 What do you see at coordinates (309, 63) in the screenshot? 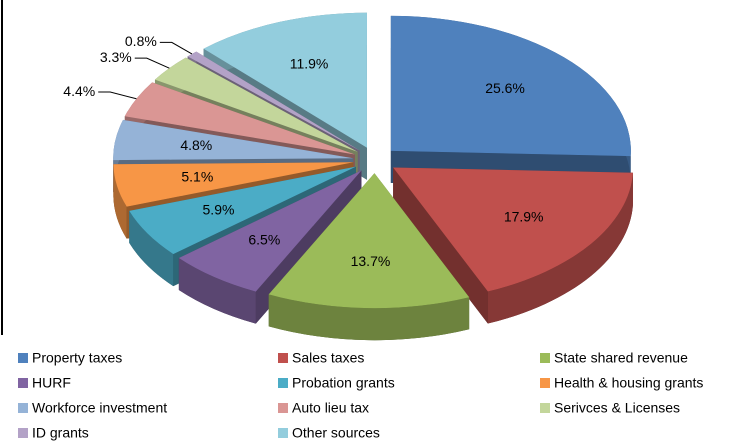
I see `data-label: 11.9%` at bounding box center [309, 63].